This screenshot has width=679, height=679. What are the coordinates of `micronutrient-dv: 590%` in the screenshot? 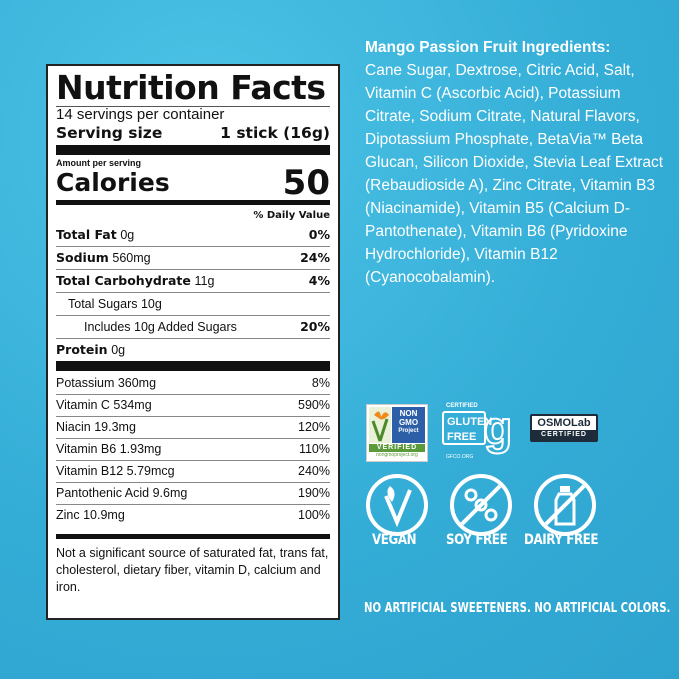 It's located at (314, 405).